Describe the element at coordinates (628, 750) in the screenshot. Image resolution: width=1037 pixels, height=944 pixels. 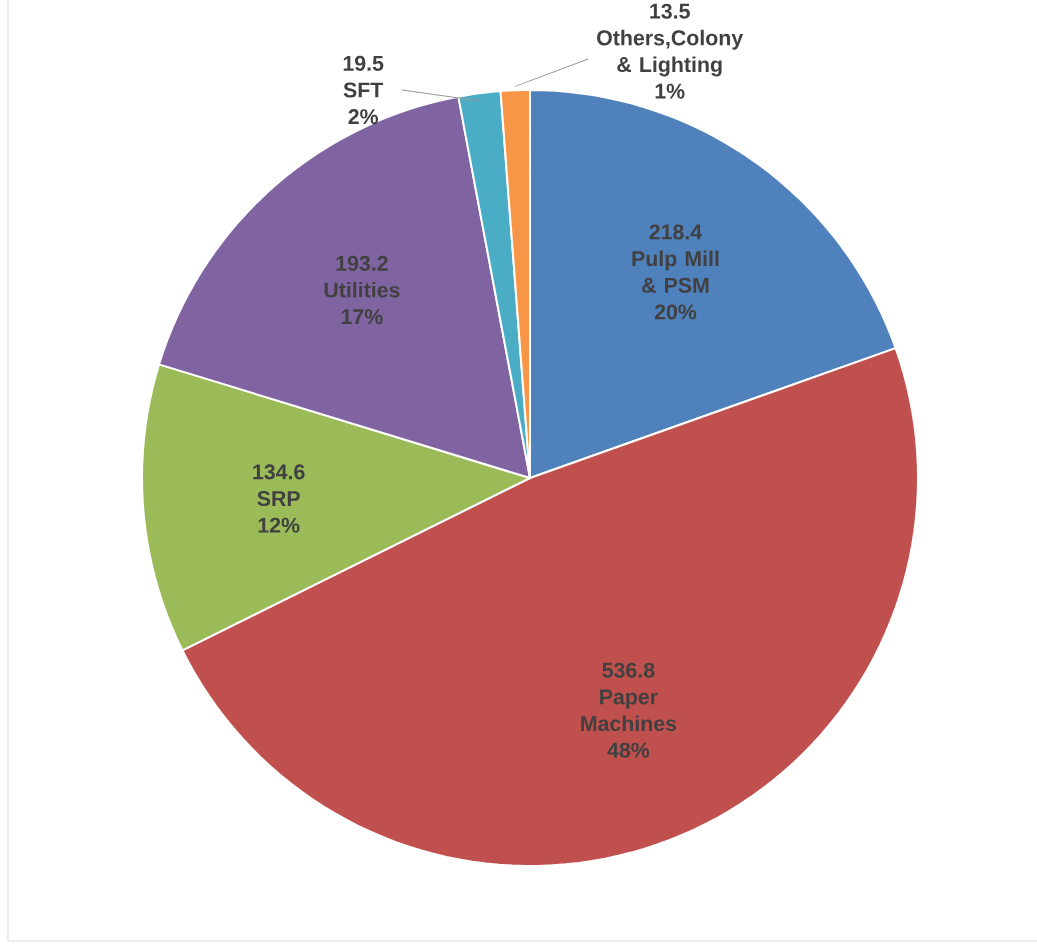
I see `text: 48%` at that location.